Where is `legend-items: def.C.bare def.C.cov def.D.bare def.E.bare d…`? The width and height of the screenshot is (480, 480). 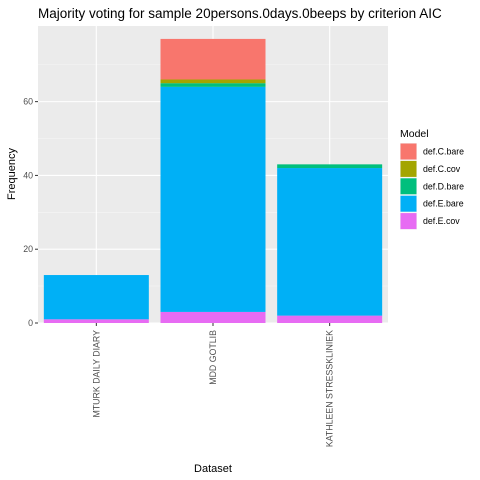 legend-items: def.C.bare def.C.cov def.D.bare def.E.bare d… is located at coordinates (432, 186).